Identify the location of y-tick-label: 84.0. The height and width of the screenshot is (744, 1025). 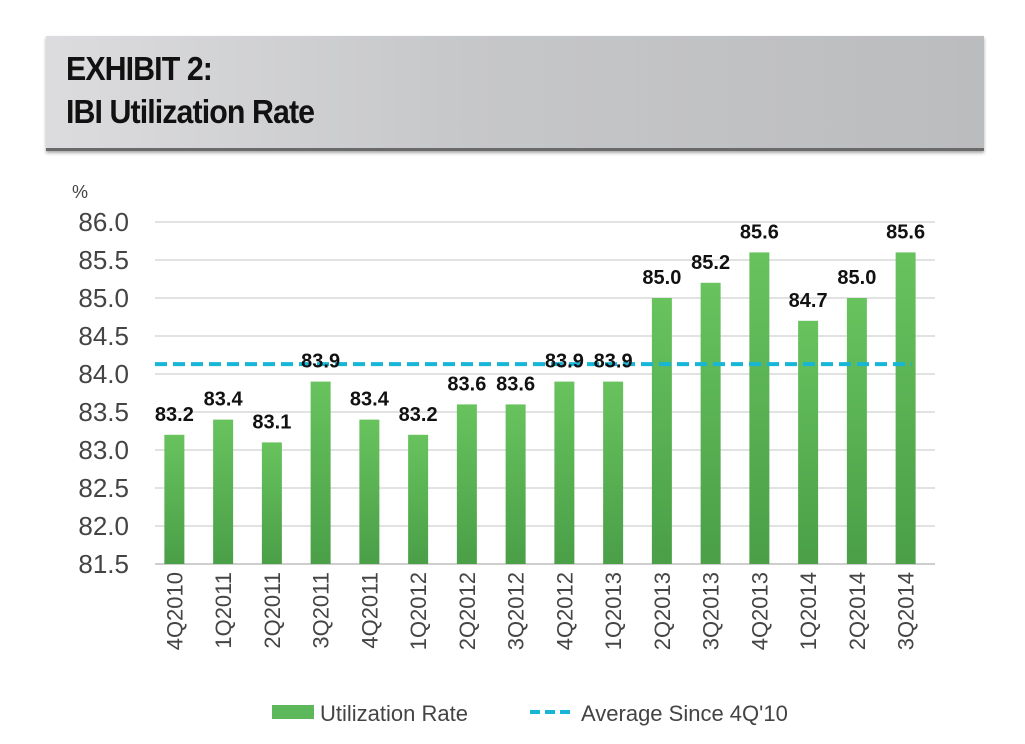
(103, 374).